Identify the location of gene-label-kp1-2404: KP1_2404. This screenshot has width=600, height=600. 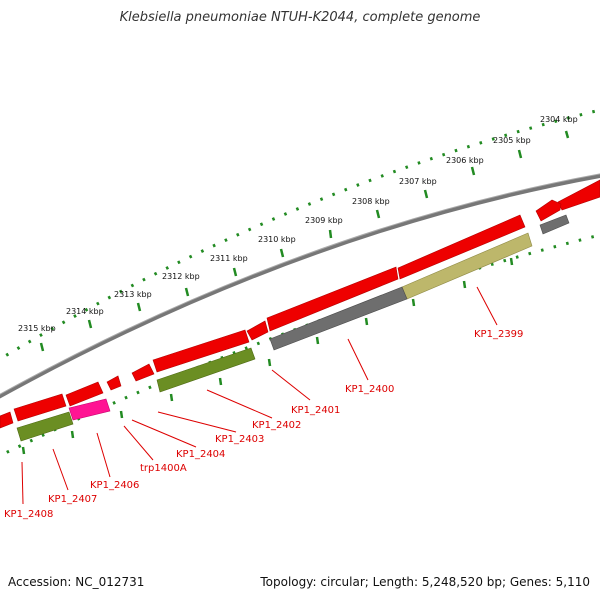
(200, 454).